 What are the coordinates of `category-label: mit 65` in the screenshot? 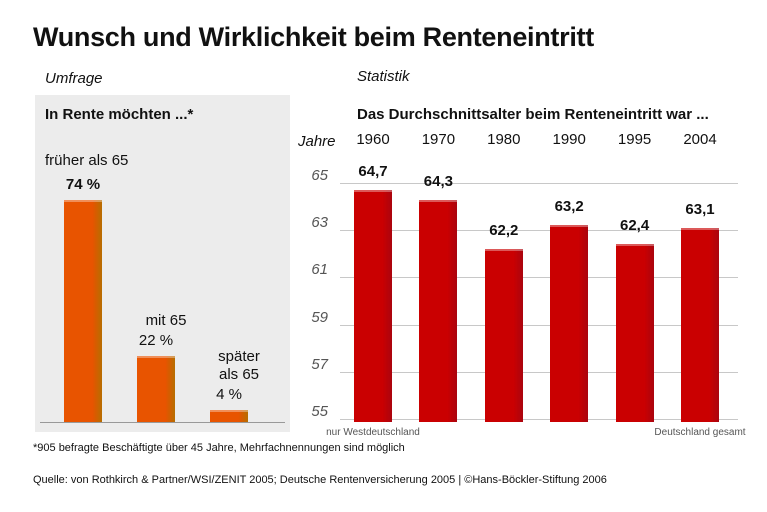 It's located at (166, 320).